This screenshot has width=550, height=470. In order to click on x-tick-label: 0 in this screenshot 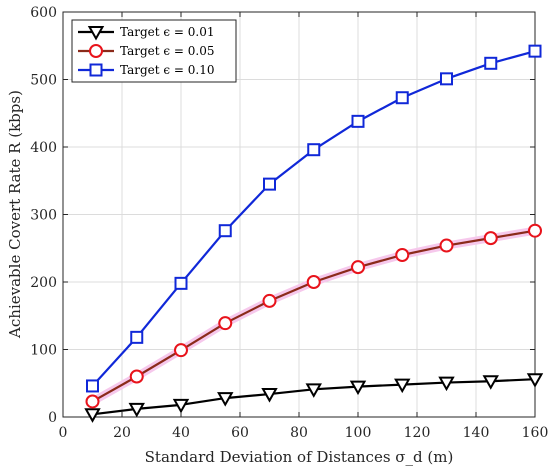, I will do `click(63, 433)`.